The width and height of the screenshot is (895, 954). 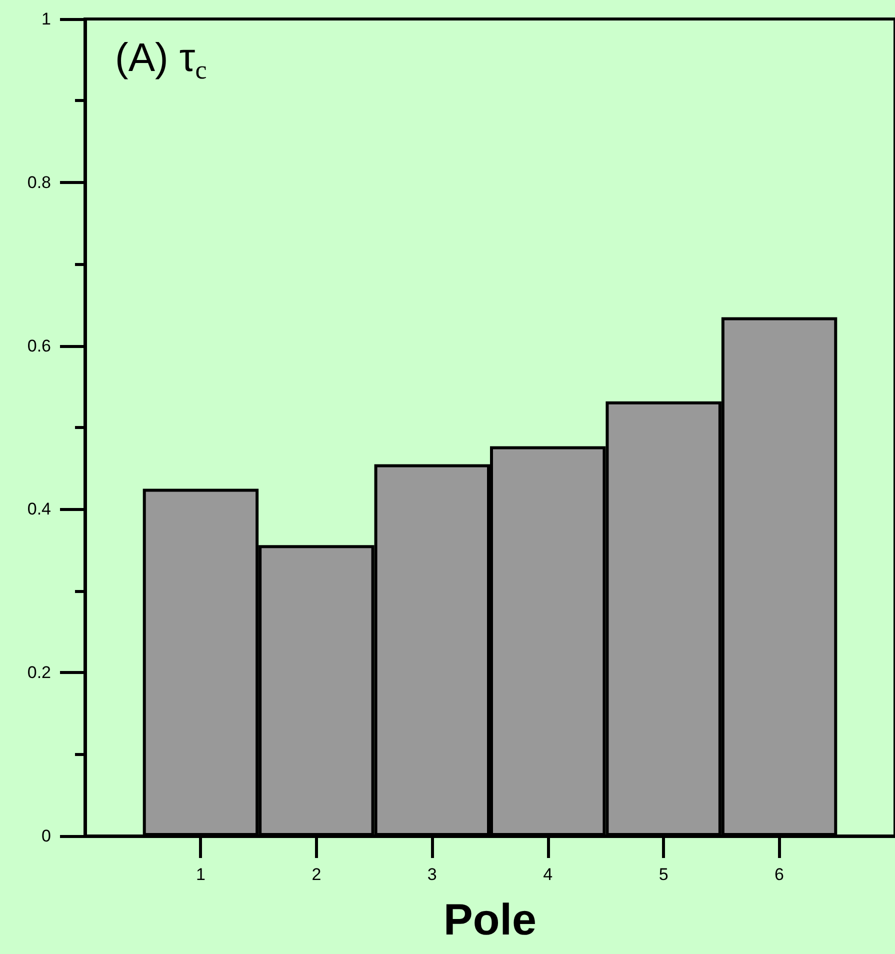 What do you see at coordinates (779, 874) in the screenshot?
I see `x-tick-label: 6` at bounding box center [779, 874].